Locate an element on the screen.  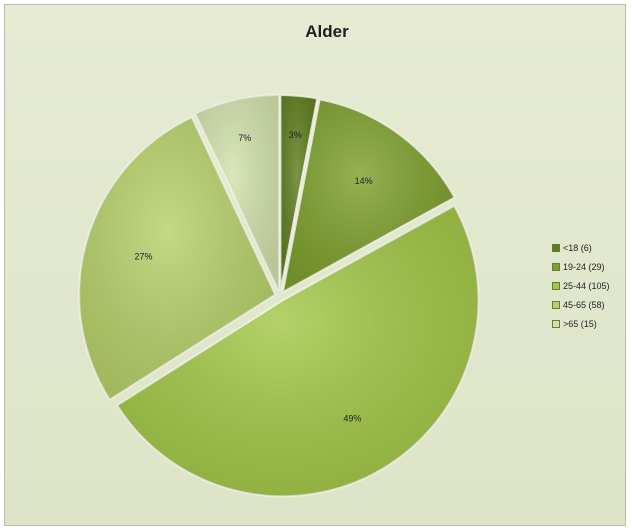
legend-item-over-65: >65 (15) is located at coordinates (592, 323).